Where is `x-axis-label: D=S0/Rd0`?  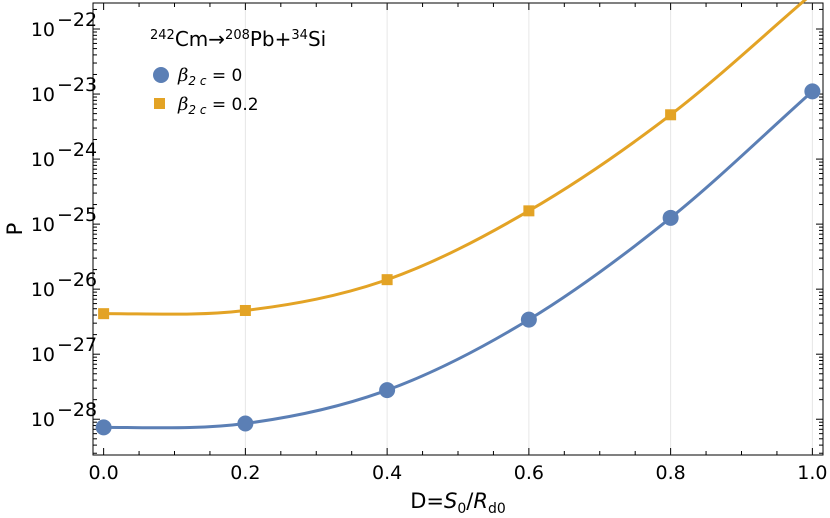 x-axis-label: D=S0/Rd0 is located at coordinates (458, 503).